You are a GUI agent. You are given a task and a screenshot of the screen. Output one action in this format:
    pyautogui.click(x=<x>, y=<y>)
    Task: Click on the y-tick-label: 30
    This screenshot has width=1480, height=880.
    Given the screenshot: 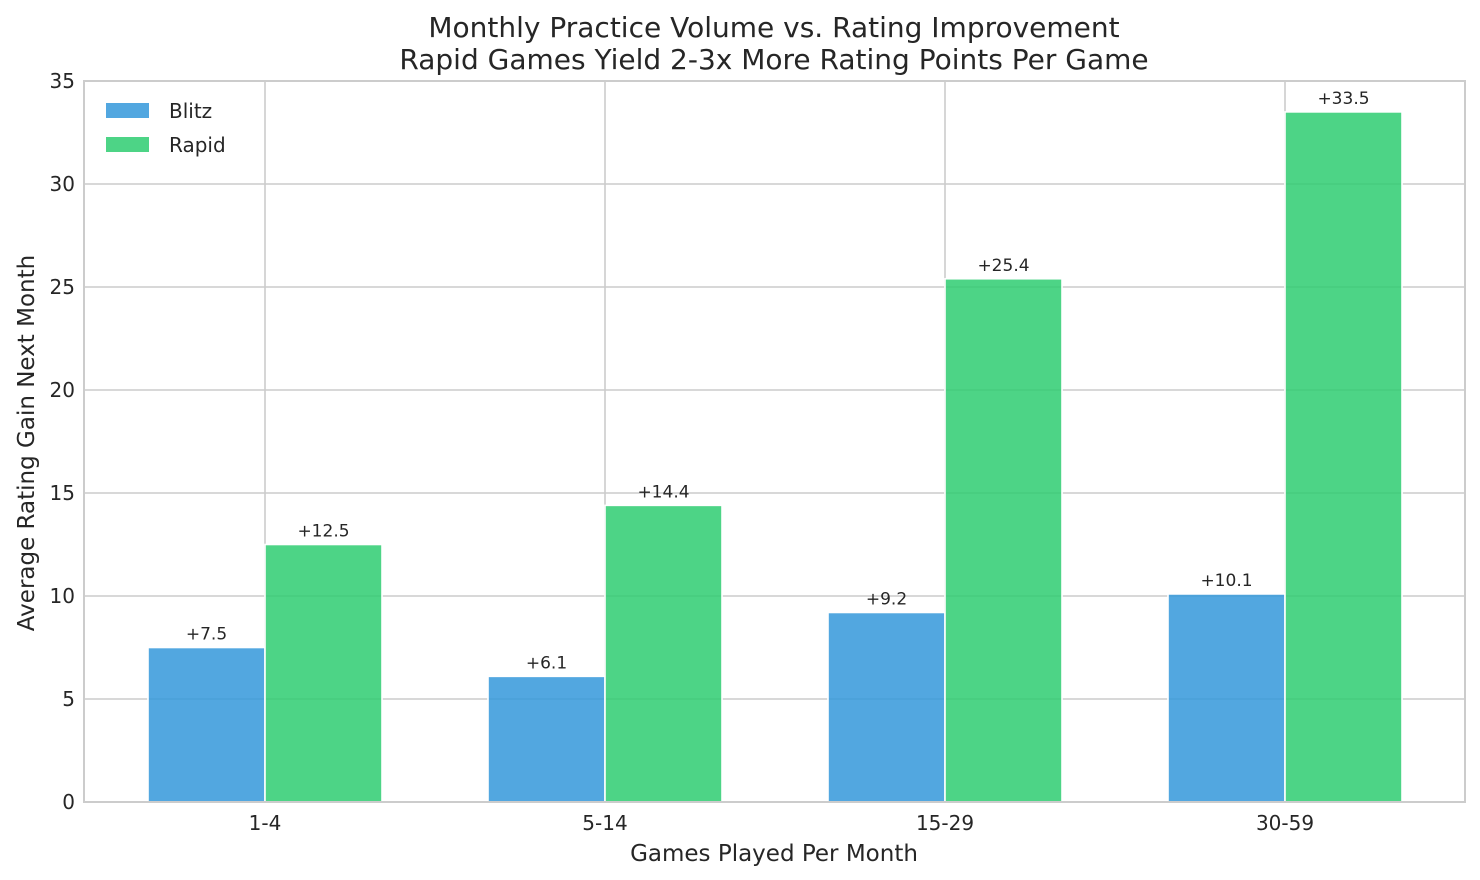 What is the action you would take?
    pyautogui.click(x=62, y=184)
    